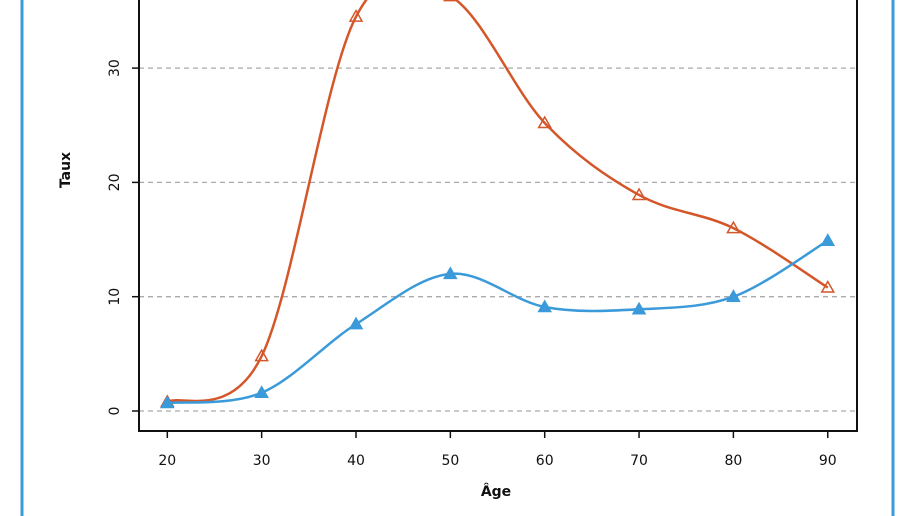  Describe the element at coordinates (545, 461) in the screenshot. I see `x-tick-label: 60` at that location.